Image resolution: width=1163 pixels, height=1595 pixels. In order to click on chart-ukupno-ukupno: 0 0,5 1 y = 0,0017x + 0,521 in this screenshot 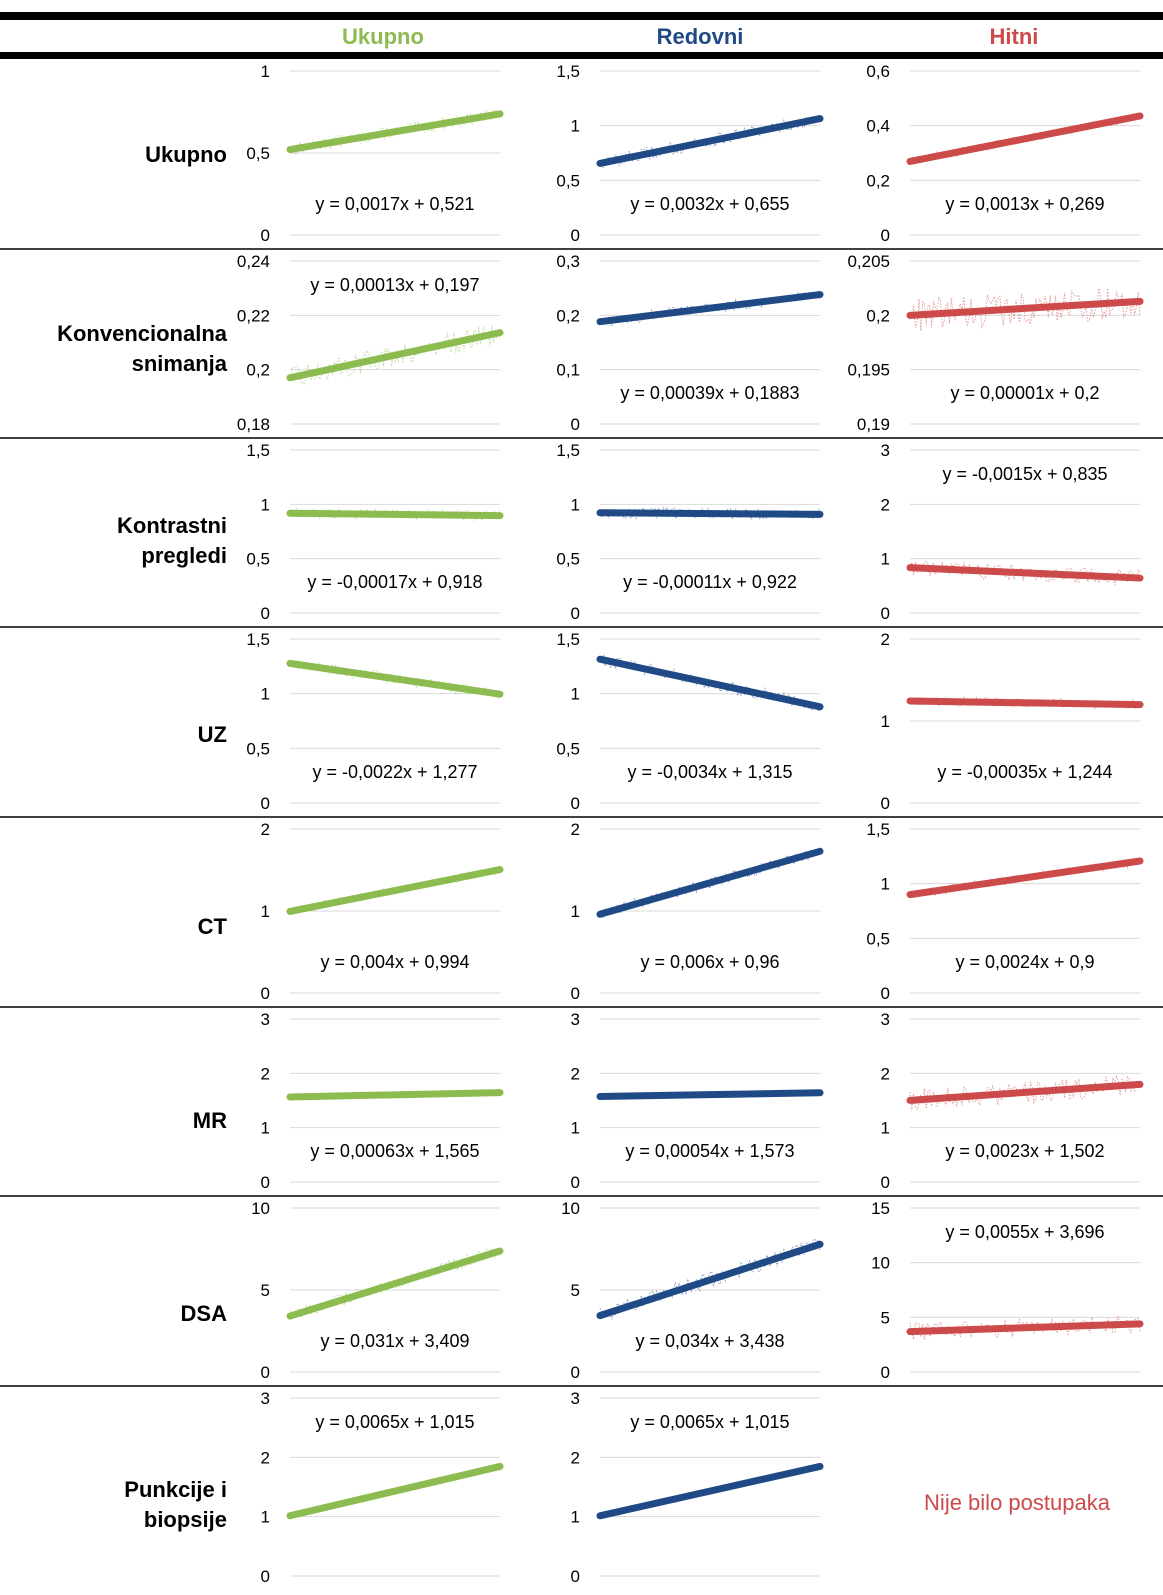, I will do `click(375, 153)`.